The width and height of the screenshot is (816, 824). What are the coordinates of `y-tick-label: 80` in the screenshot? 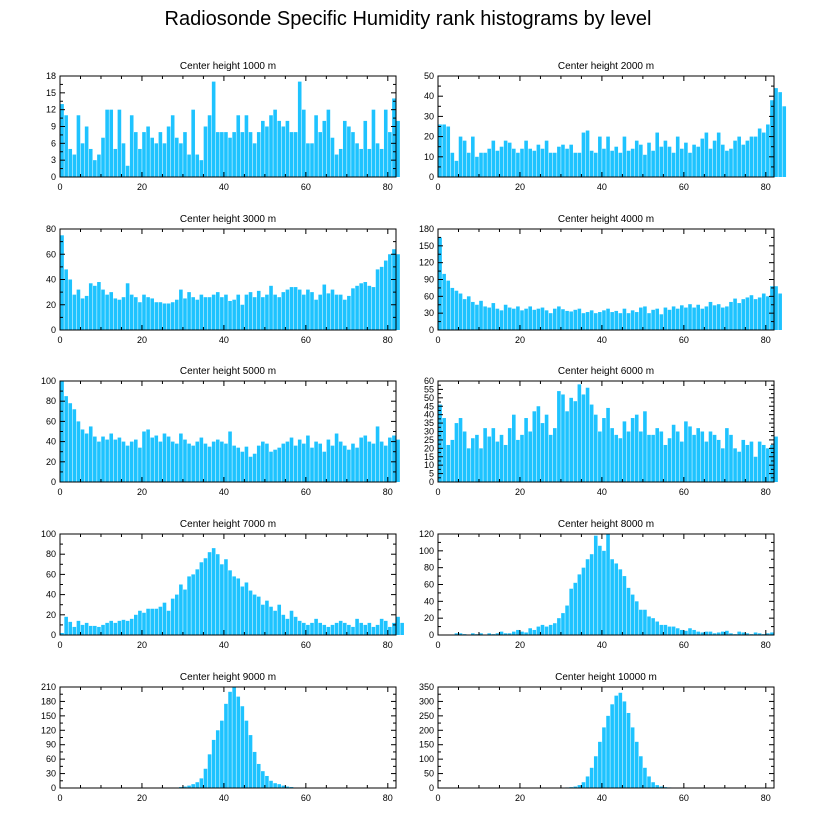 It's located at (429, 568).